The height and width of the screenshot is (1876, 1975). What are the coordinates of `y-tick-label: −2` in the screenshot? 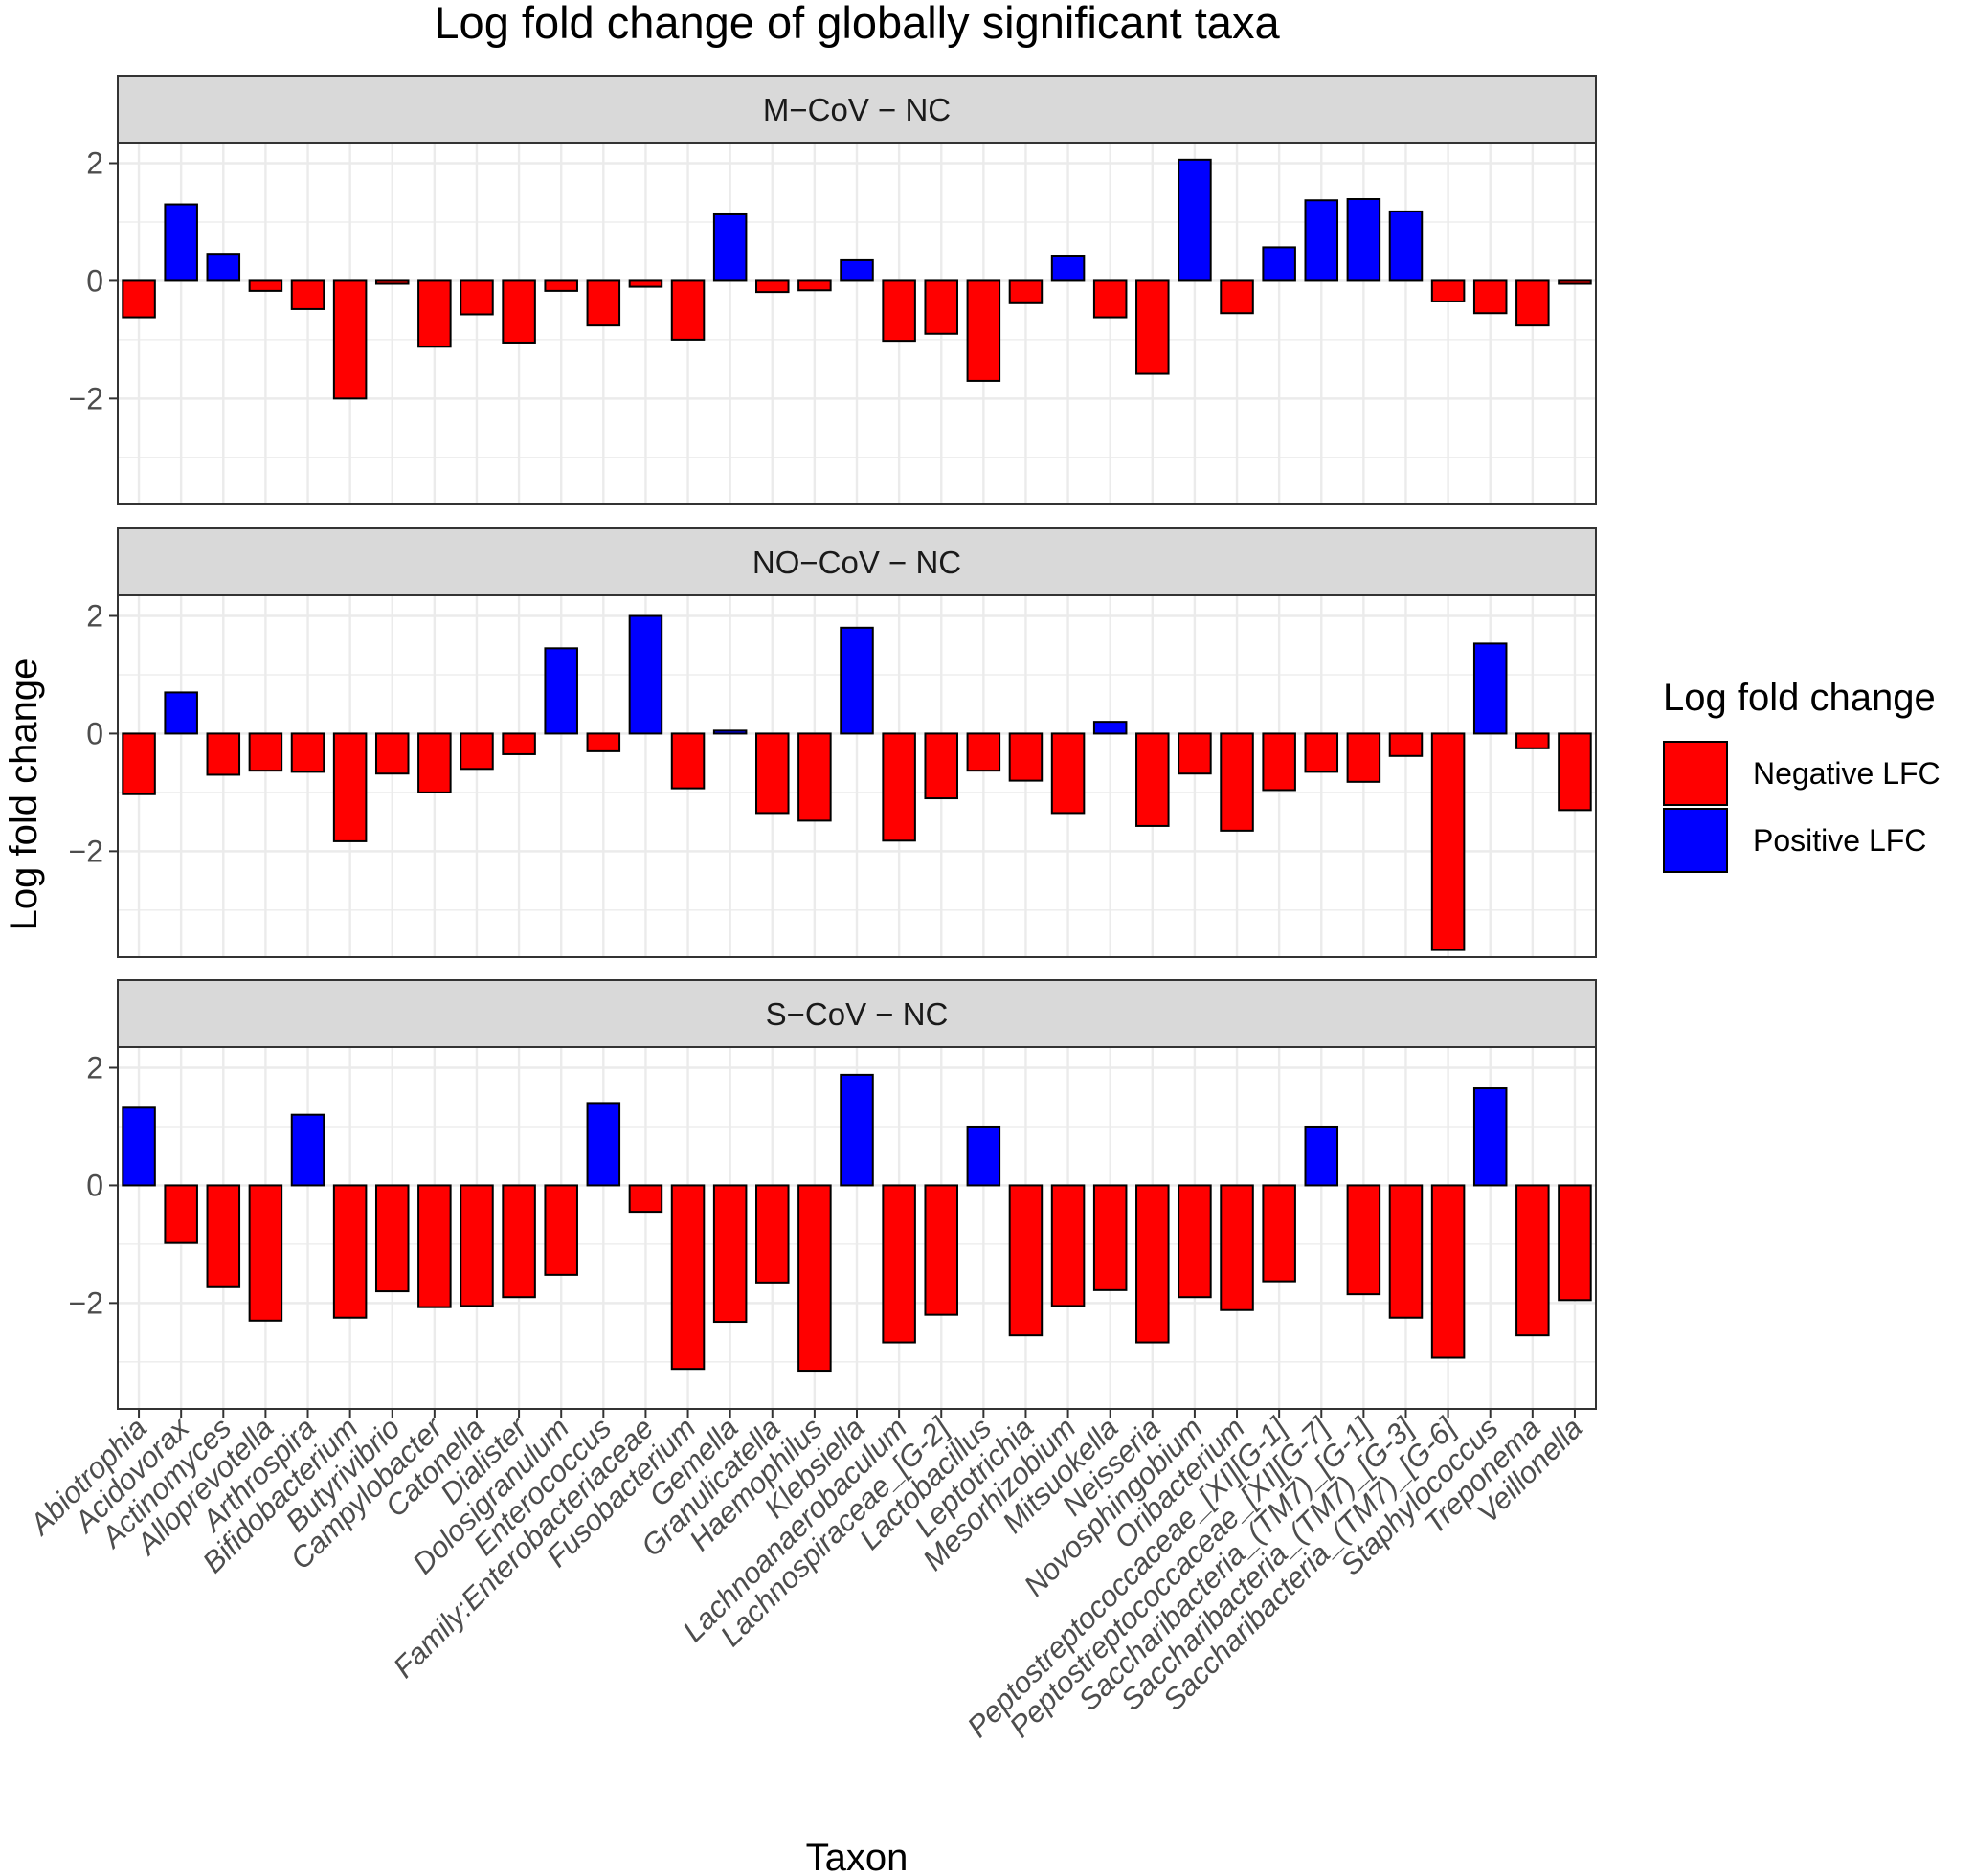 It's located at (86, 398).